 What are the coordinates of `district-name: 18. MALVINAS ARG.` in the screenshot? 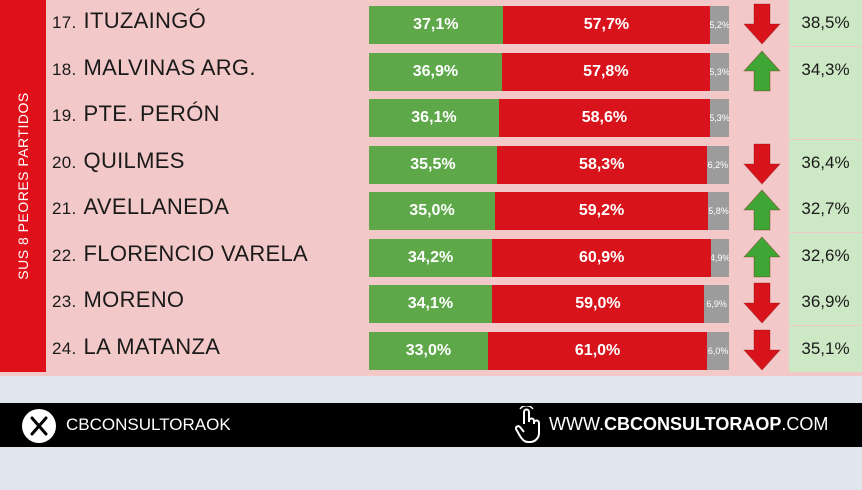 It's located at (154, 68).